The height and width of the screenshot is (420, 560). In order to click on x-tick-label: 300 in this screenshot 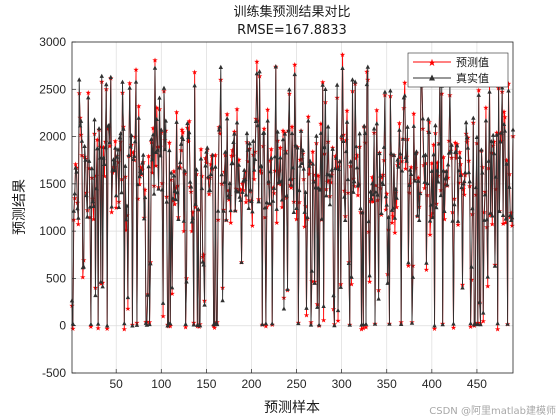, I will do `click(342, 384)`.